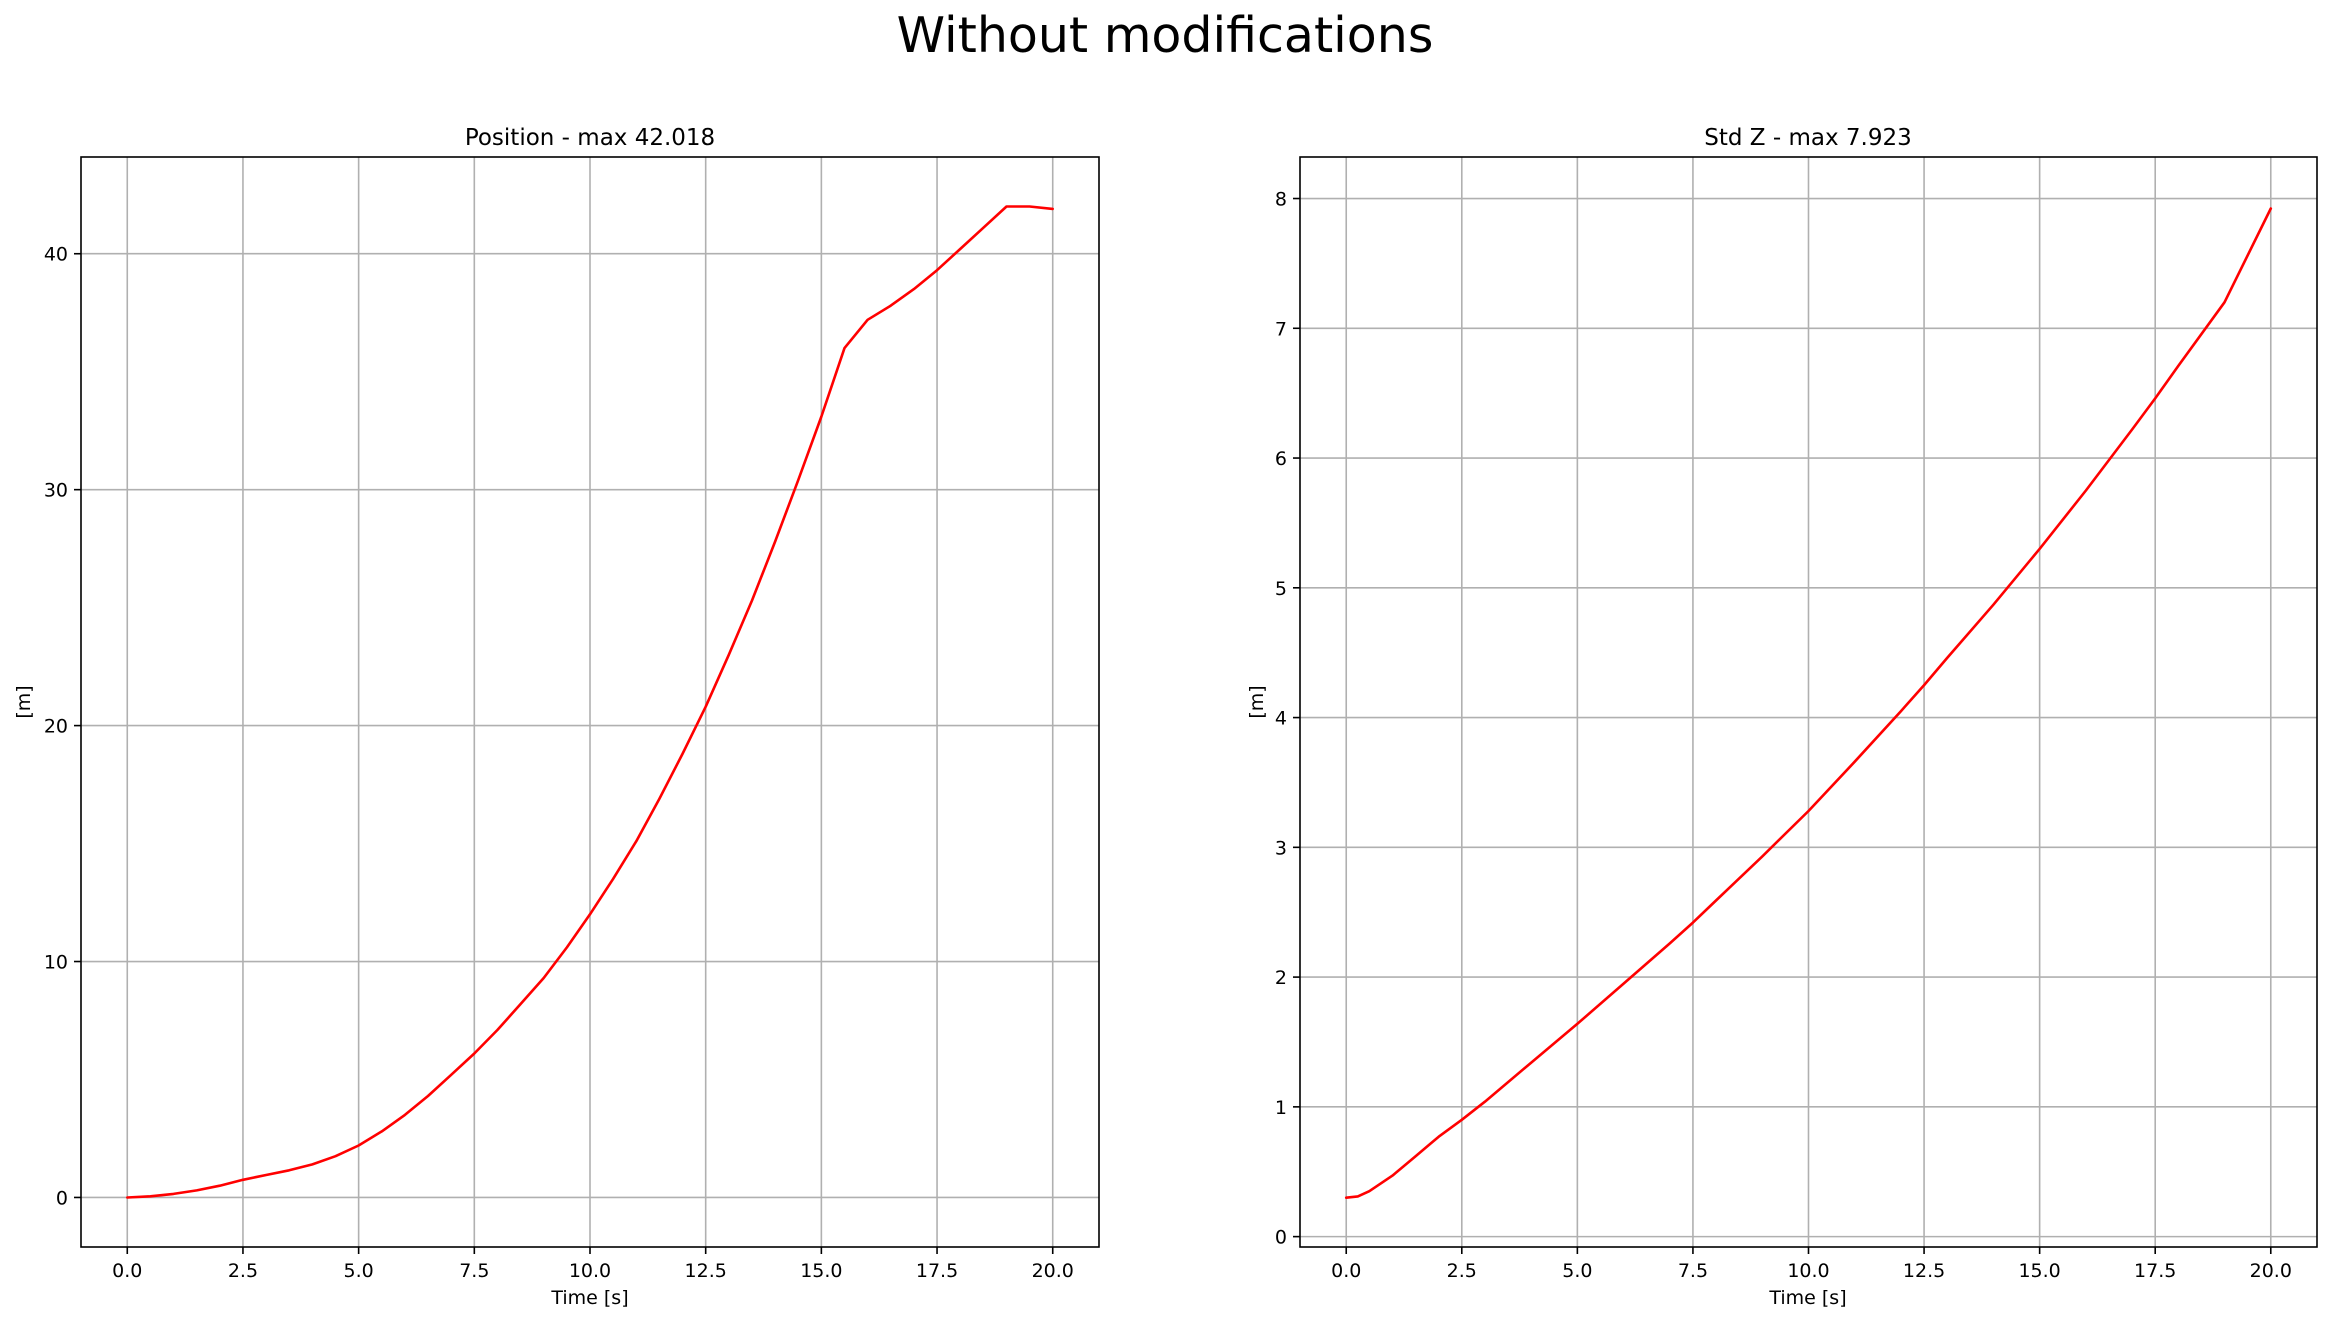 The height and width of the screenshot is (1320, 2330). I want to click on y-tick-label: 7, so click(1281, 329).